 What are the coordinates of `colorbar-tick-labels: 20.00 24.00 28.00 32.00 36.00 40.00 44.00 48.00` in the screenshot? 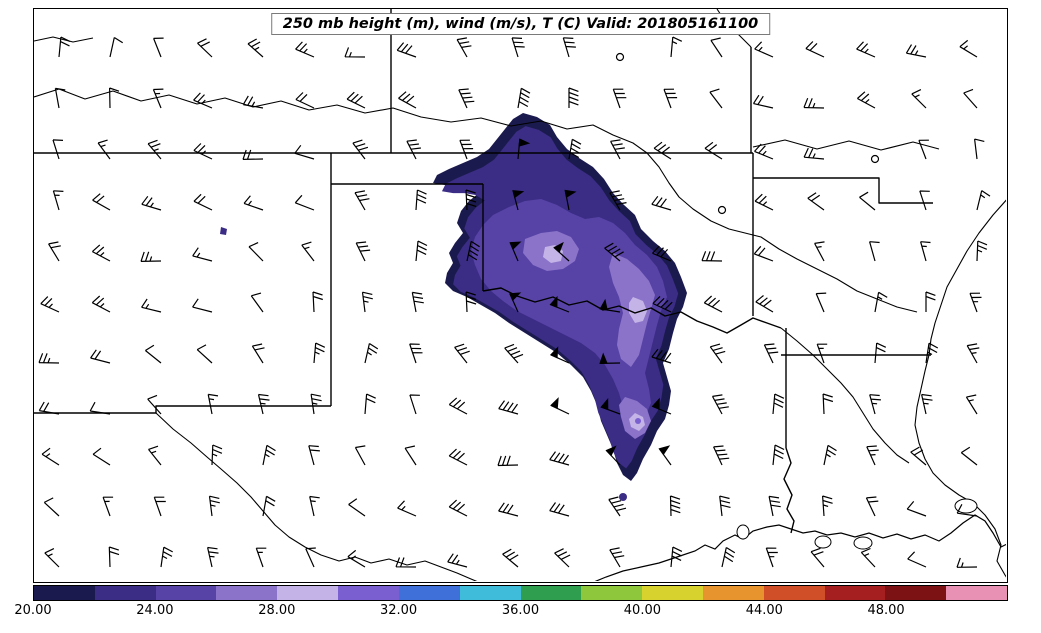 It's located at (511, 612).